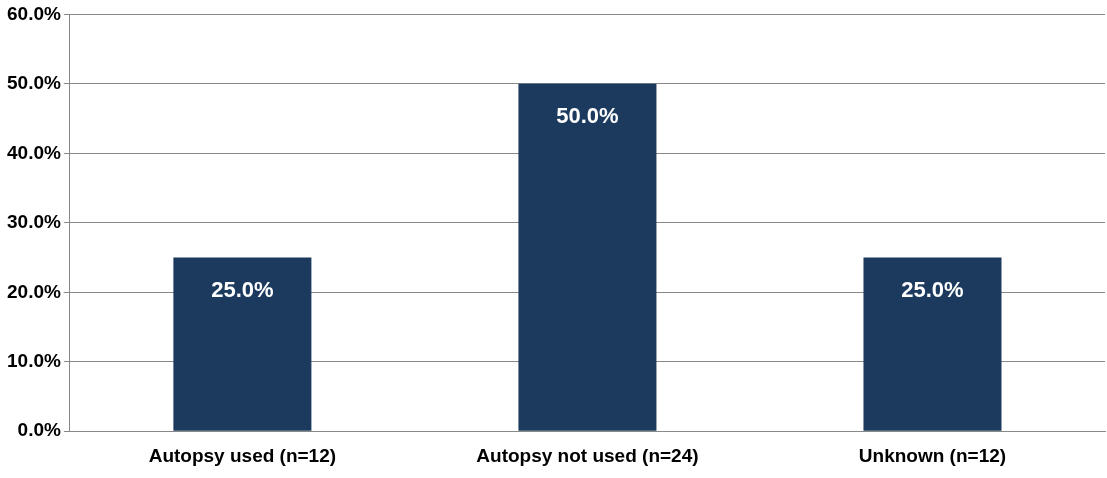  I want to click on y-tick-label: 0.0%, so click(39, 430).